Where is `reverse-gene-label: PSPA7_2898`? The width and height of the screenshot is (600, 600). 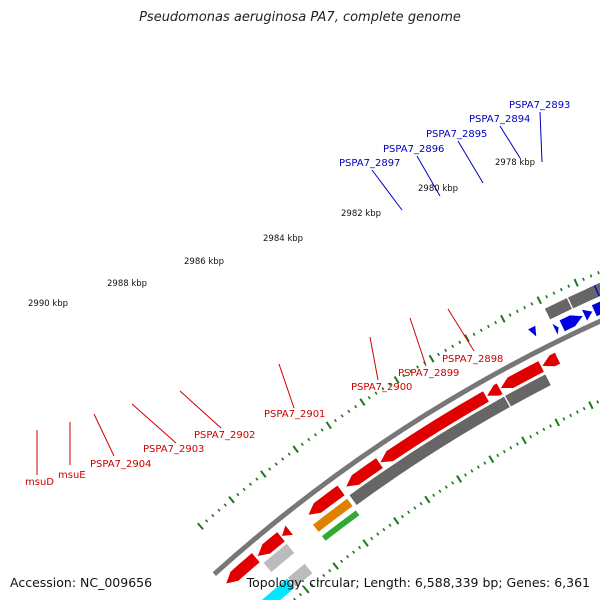 reverse-gene-label: PSPA7_2898 is located at coordinates (472, 359).